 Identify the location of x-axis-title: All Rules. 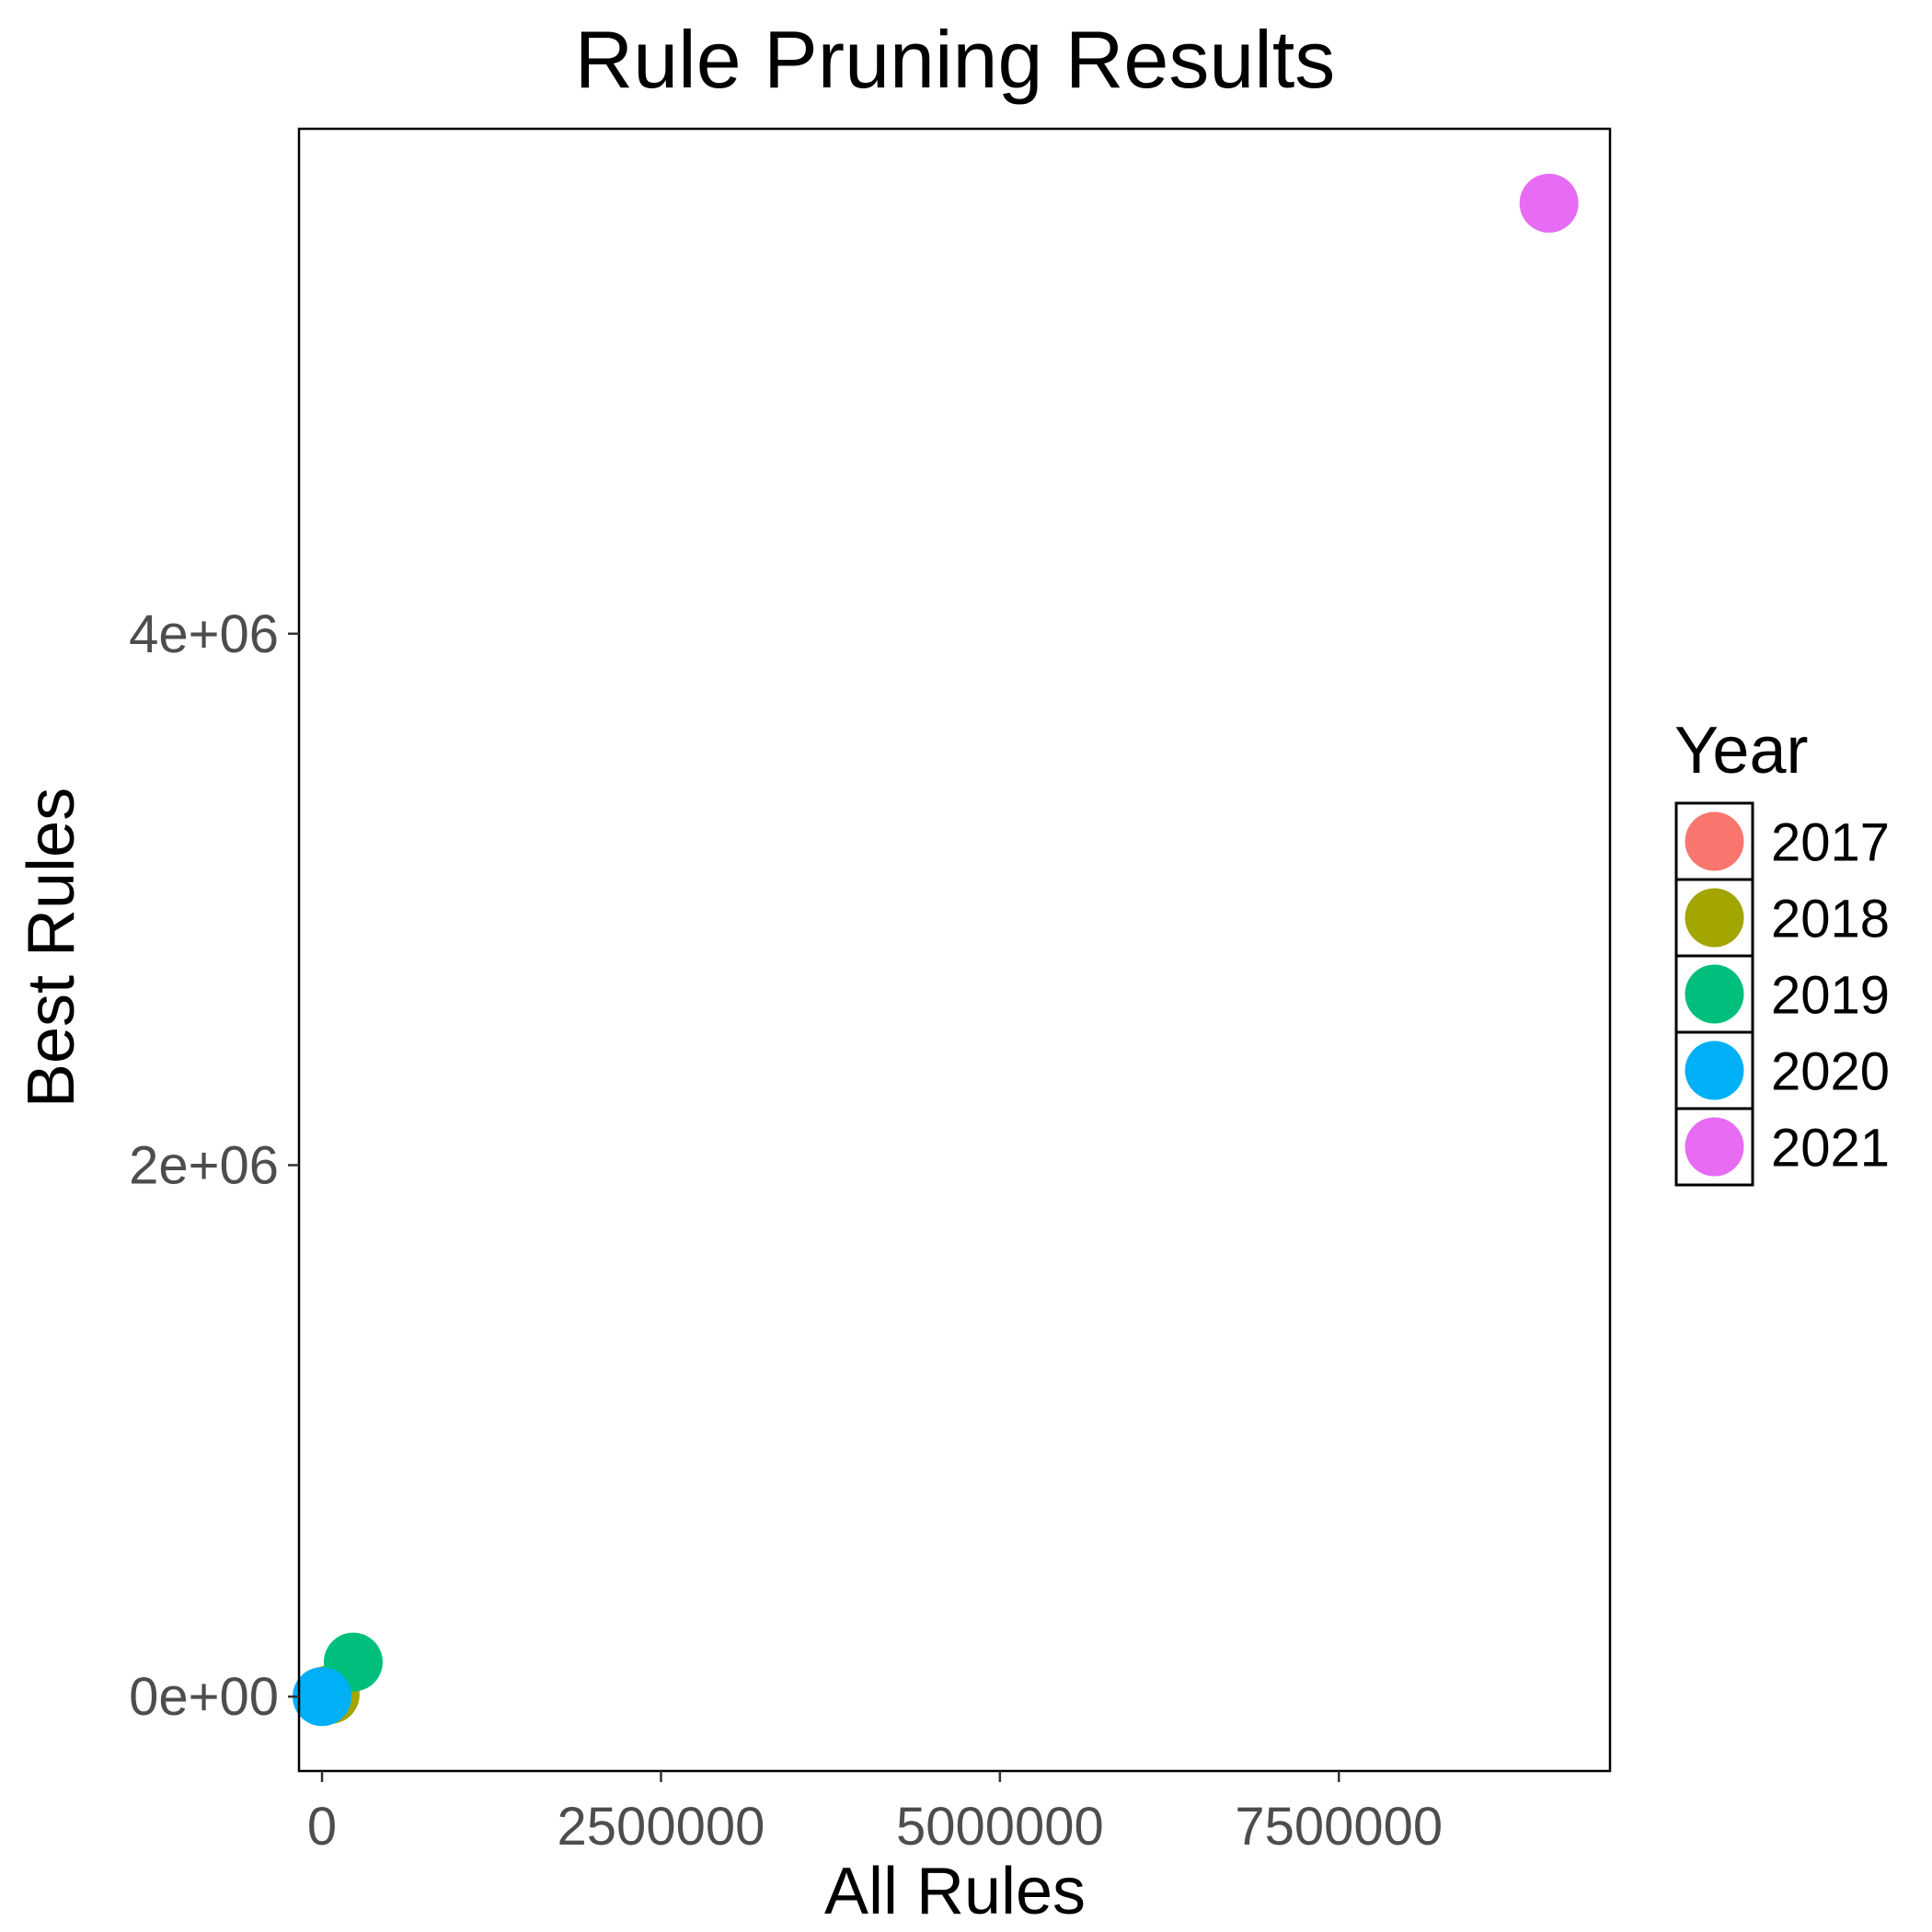
(955, 1891).